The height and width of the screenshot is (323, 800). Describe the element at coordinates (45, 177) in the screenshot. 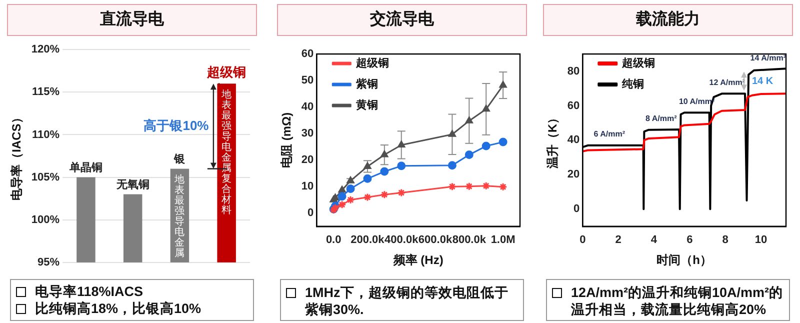

I see `y-tick-label: 105%` at that location.